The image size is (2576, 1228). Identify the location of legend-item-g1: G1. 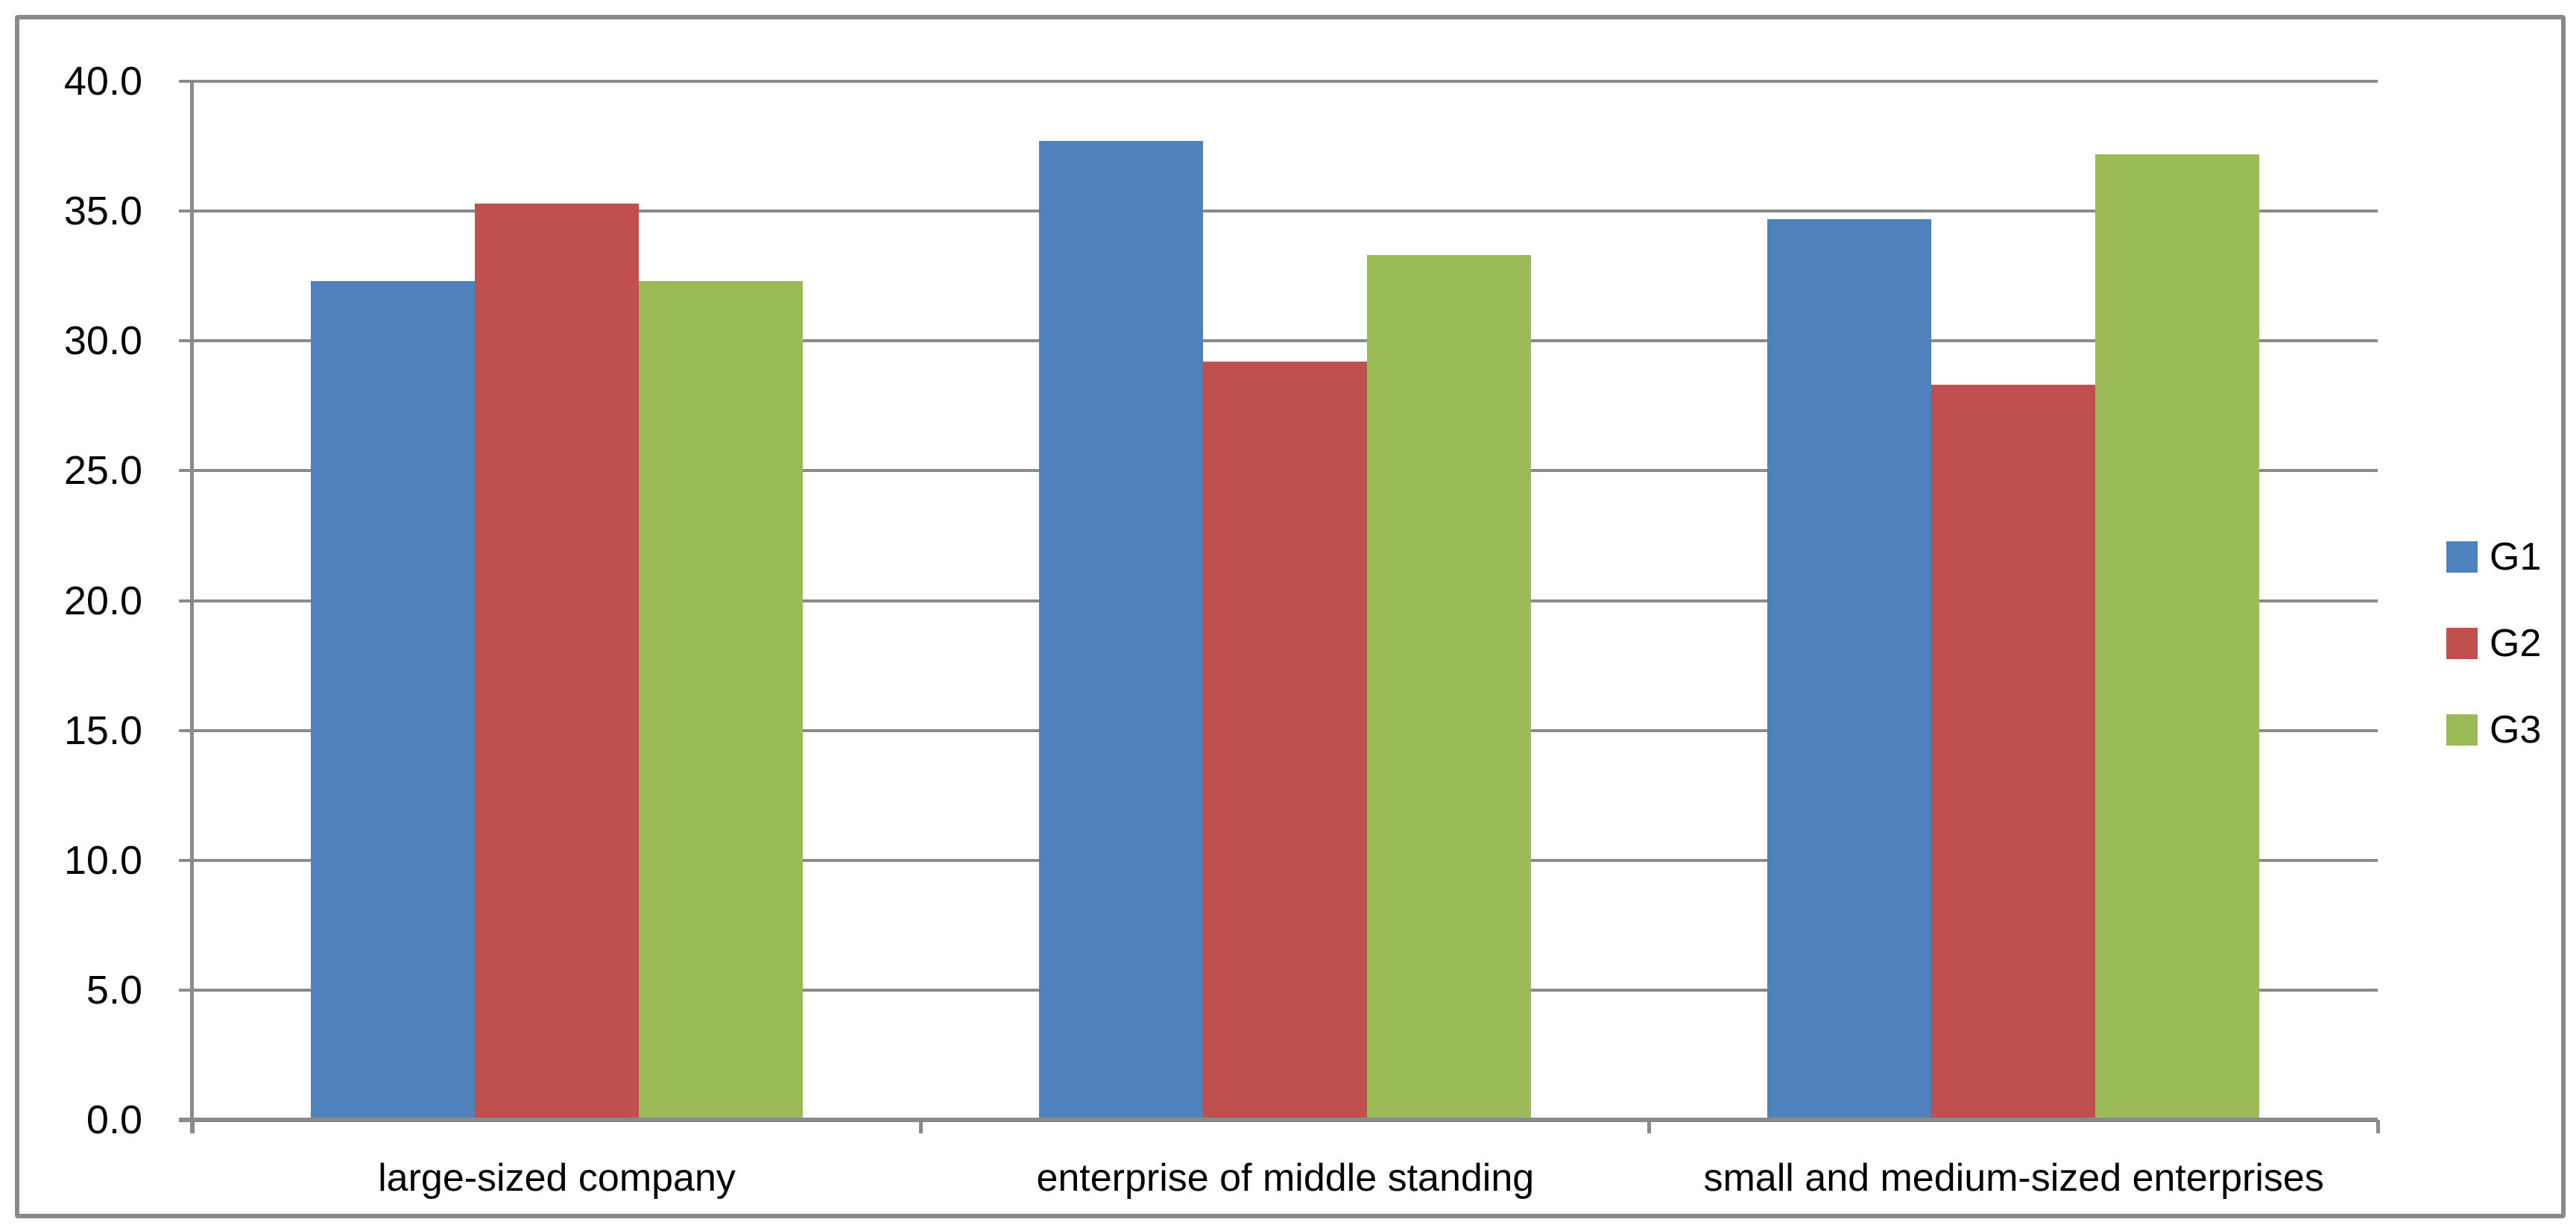
(2494, 557).